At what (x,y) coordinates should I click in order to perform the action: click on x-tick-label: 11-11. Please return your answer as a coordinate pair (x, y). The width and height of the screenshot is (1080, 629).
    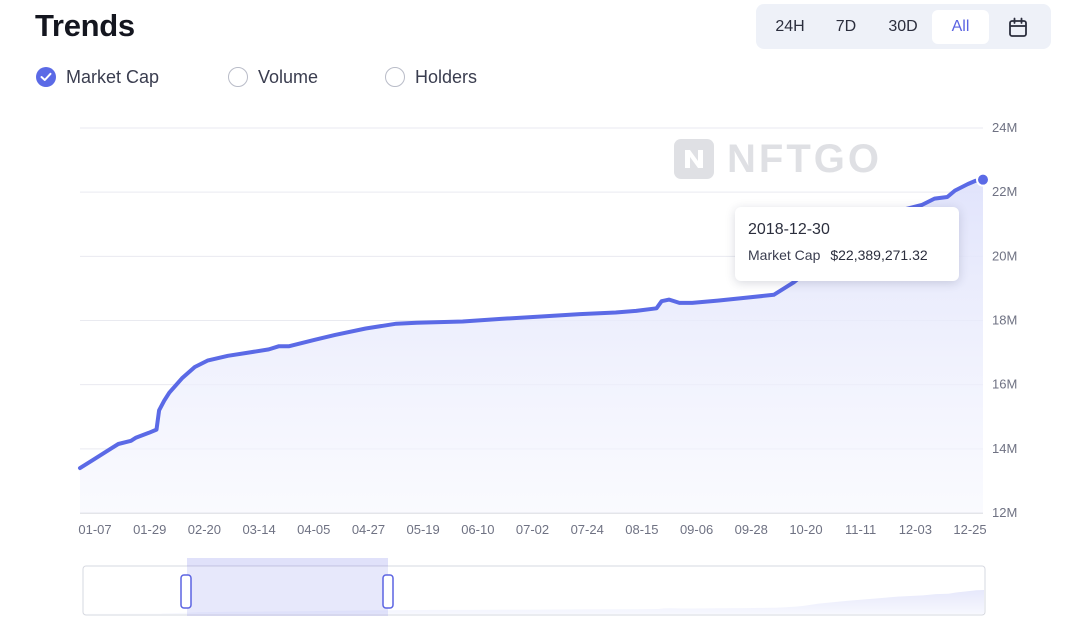
    Looking at the image, I should click on (860, 529).